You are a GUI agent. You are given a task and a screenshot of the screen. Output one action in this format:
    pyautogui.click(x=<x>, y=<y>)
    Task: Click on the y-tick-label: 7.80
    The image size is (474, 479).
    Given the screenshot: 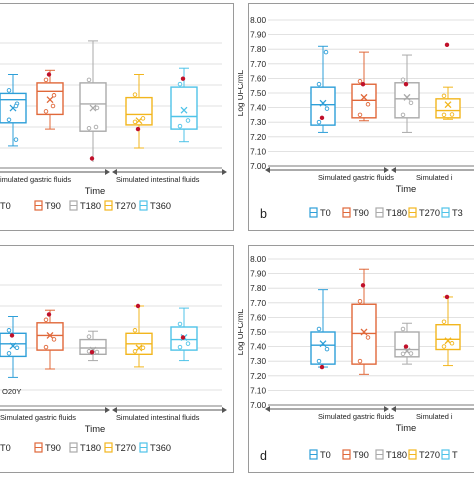 What is the action you would take?
    pyautogui.click(x=258, y=288)
    